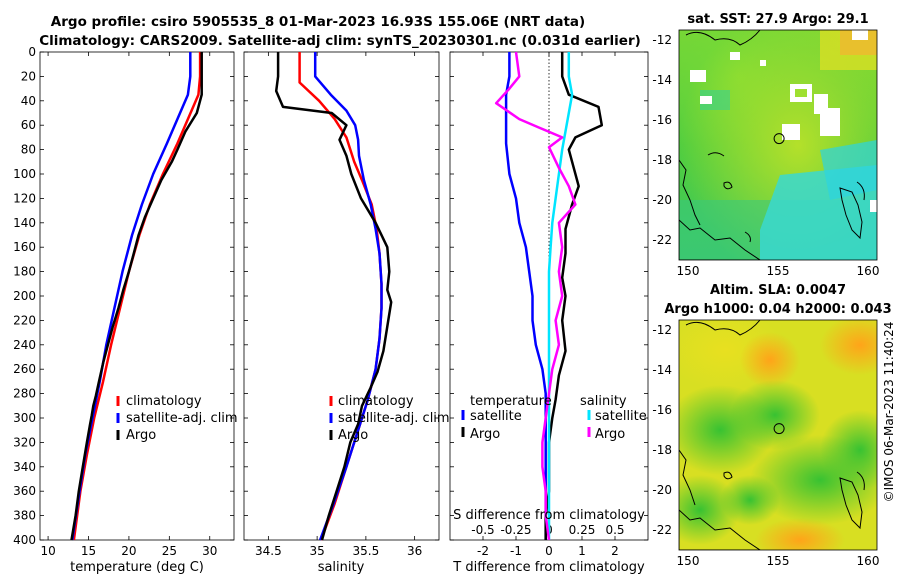 This screenshot has width=900, height=580. I want to click on sst-map-ytick-label: -18, so click(662, 160).